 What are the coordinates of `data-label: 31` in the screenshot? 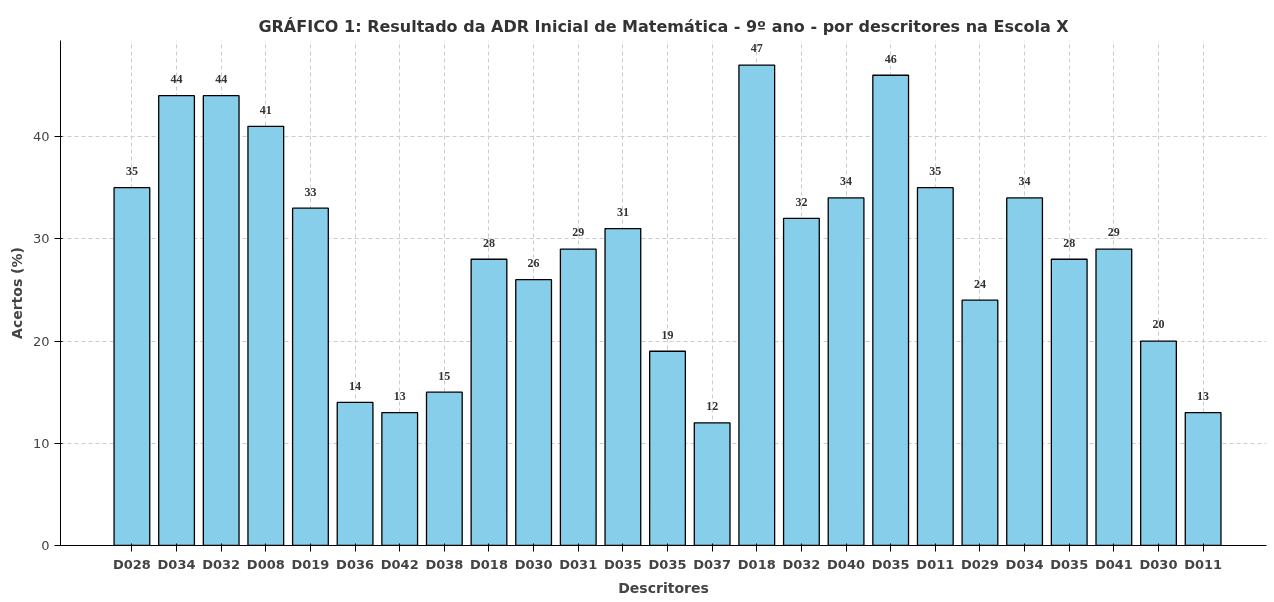 It's located at (622, 211).